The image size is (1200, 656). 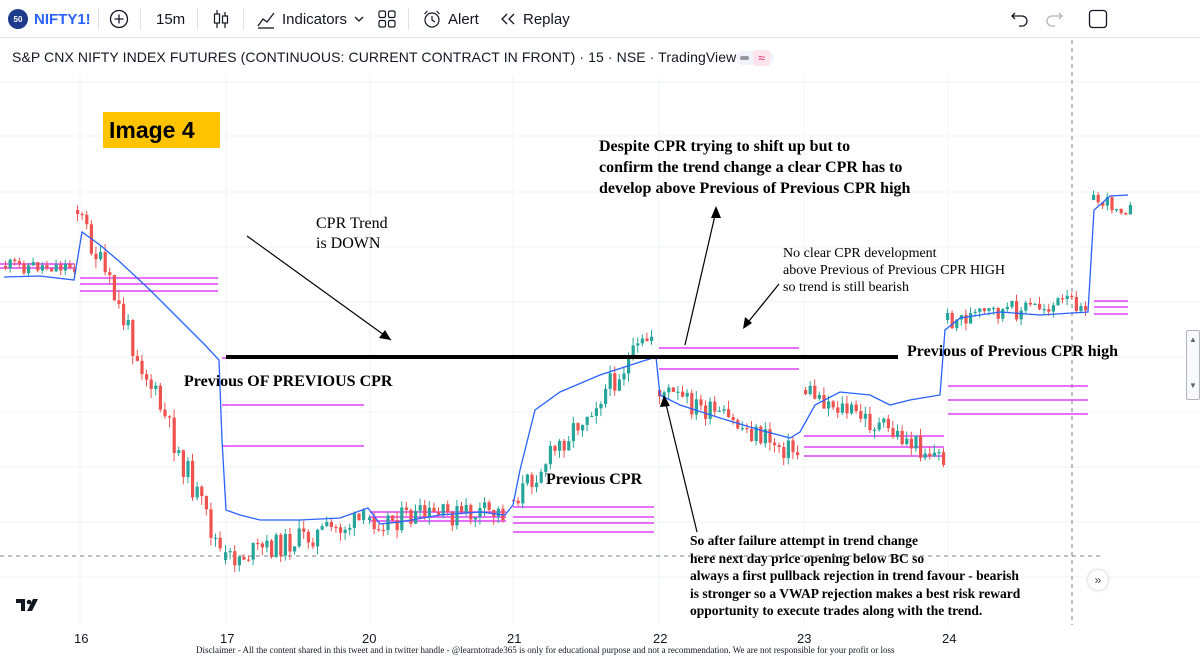 What do you see at coordinates (319, 288) in the screenshot?
I see `annotation-arrow-cpr-trend` at bounding box center [319, 288].